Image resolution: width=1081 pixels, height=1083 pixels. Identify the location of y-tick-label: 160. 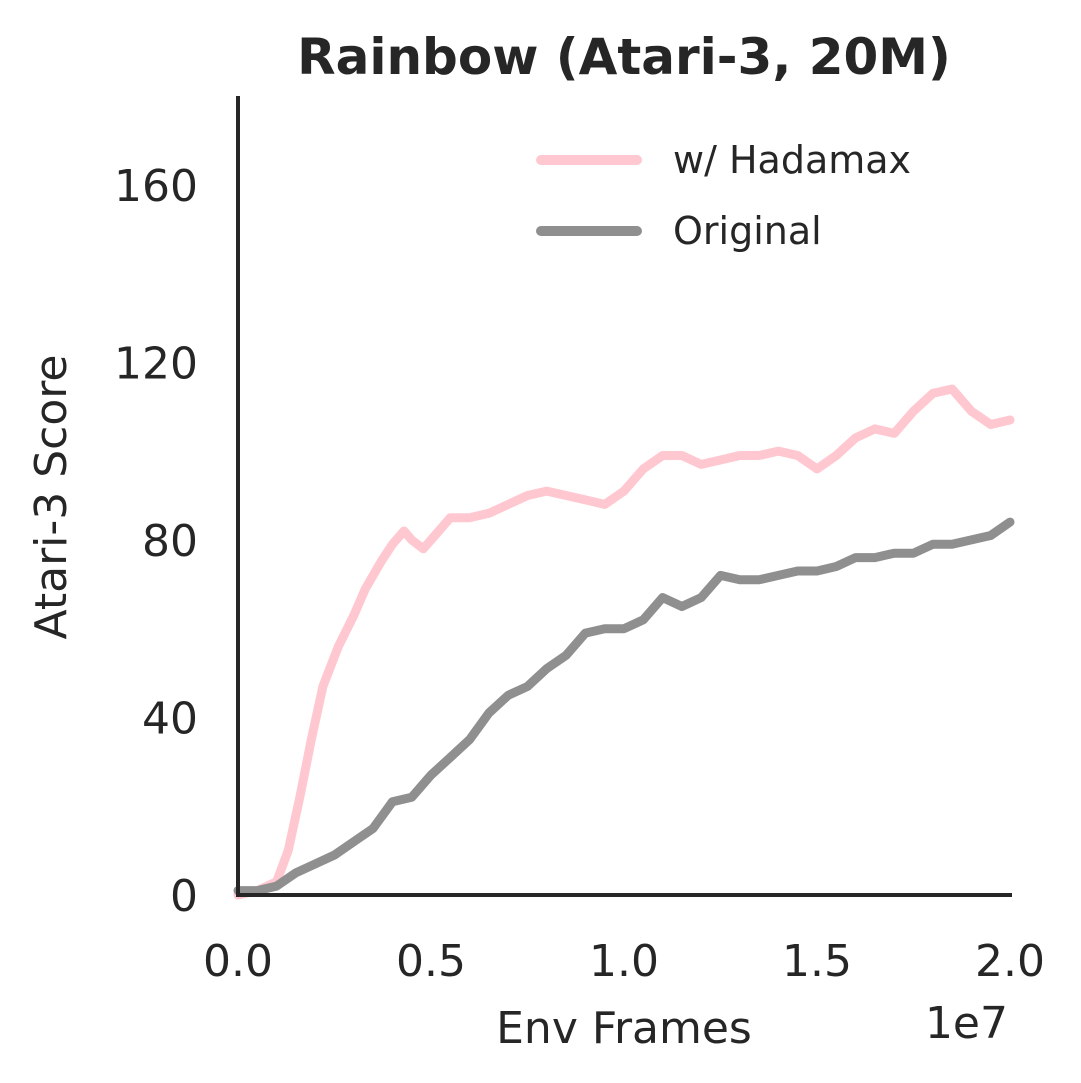
(156, 186).